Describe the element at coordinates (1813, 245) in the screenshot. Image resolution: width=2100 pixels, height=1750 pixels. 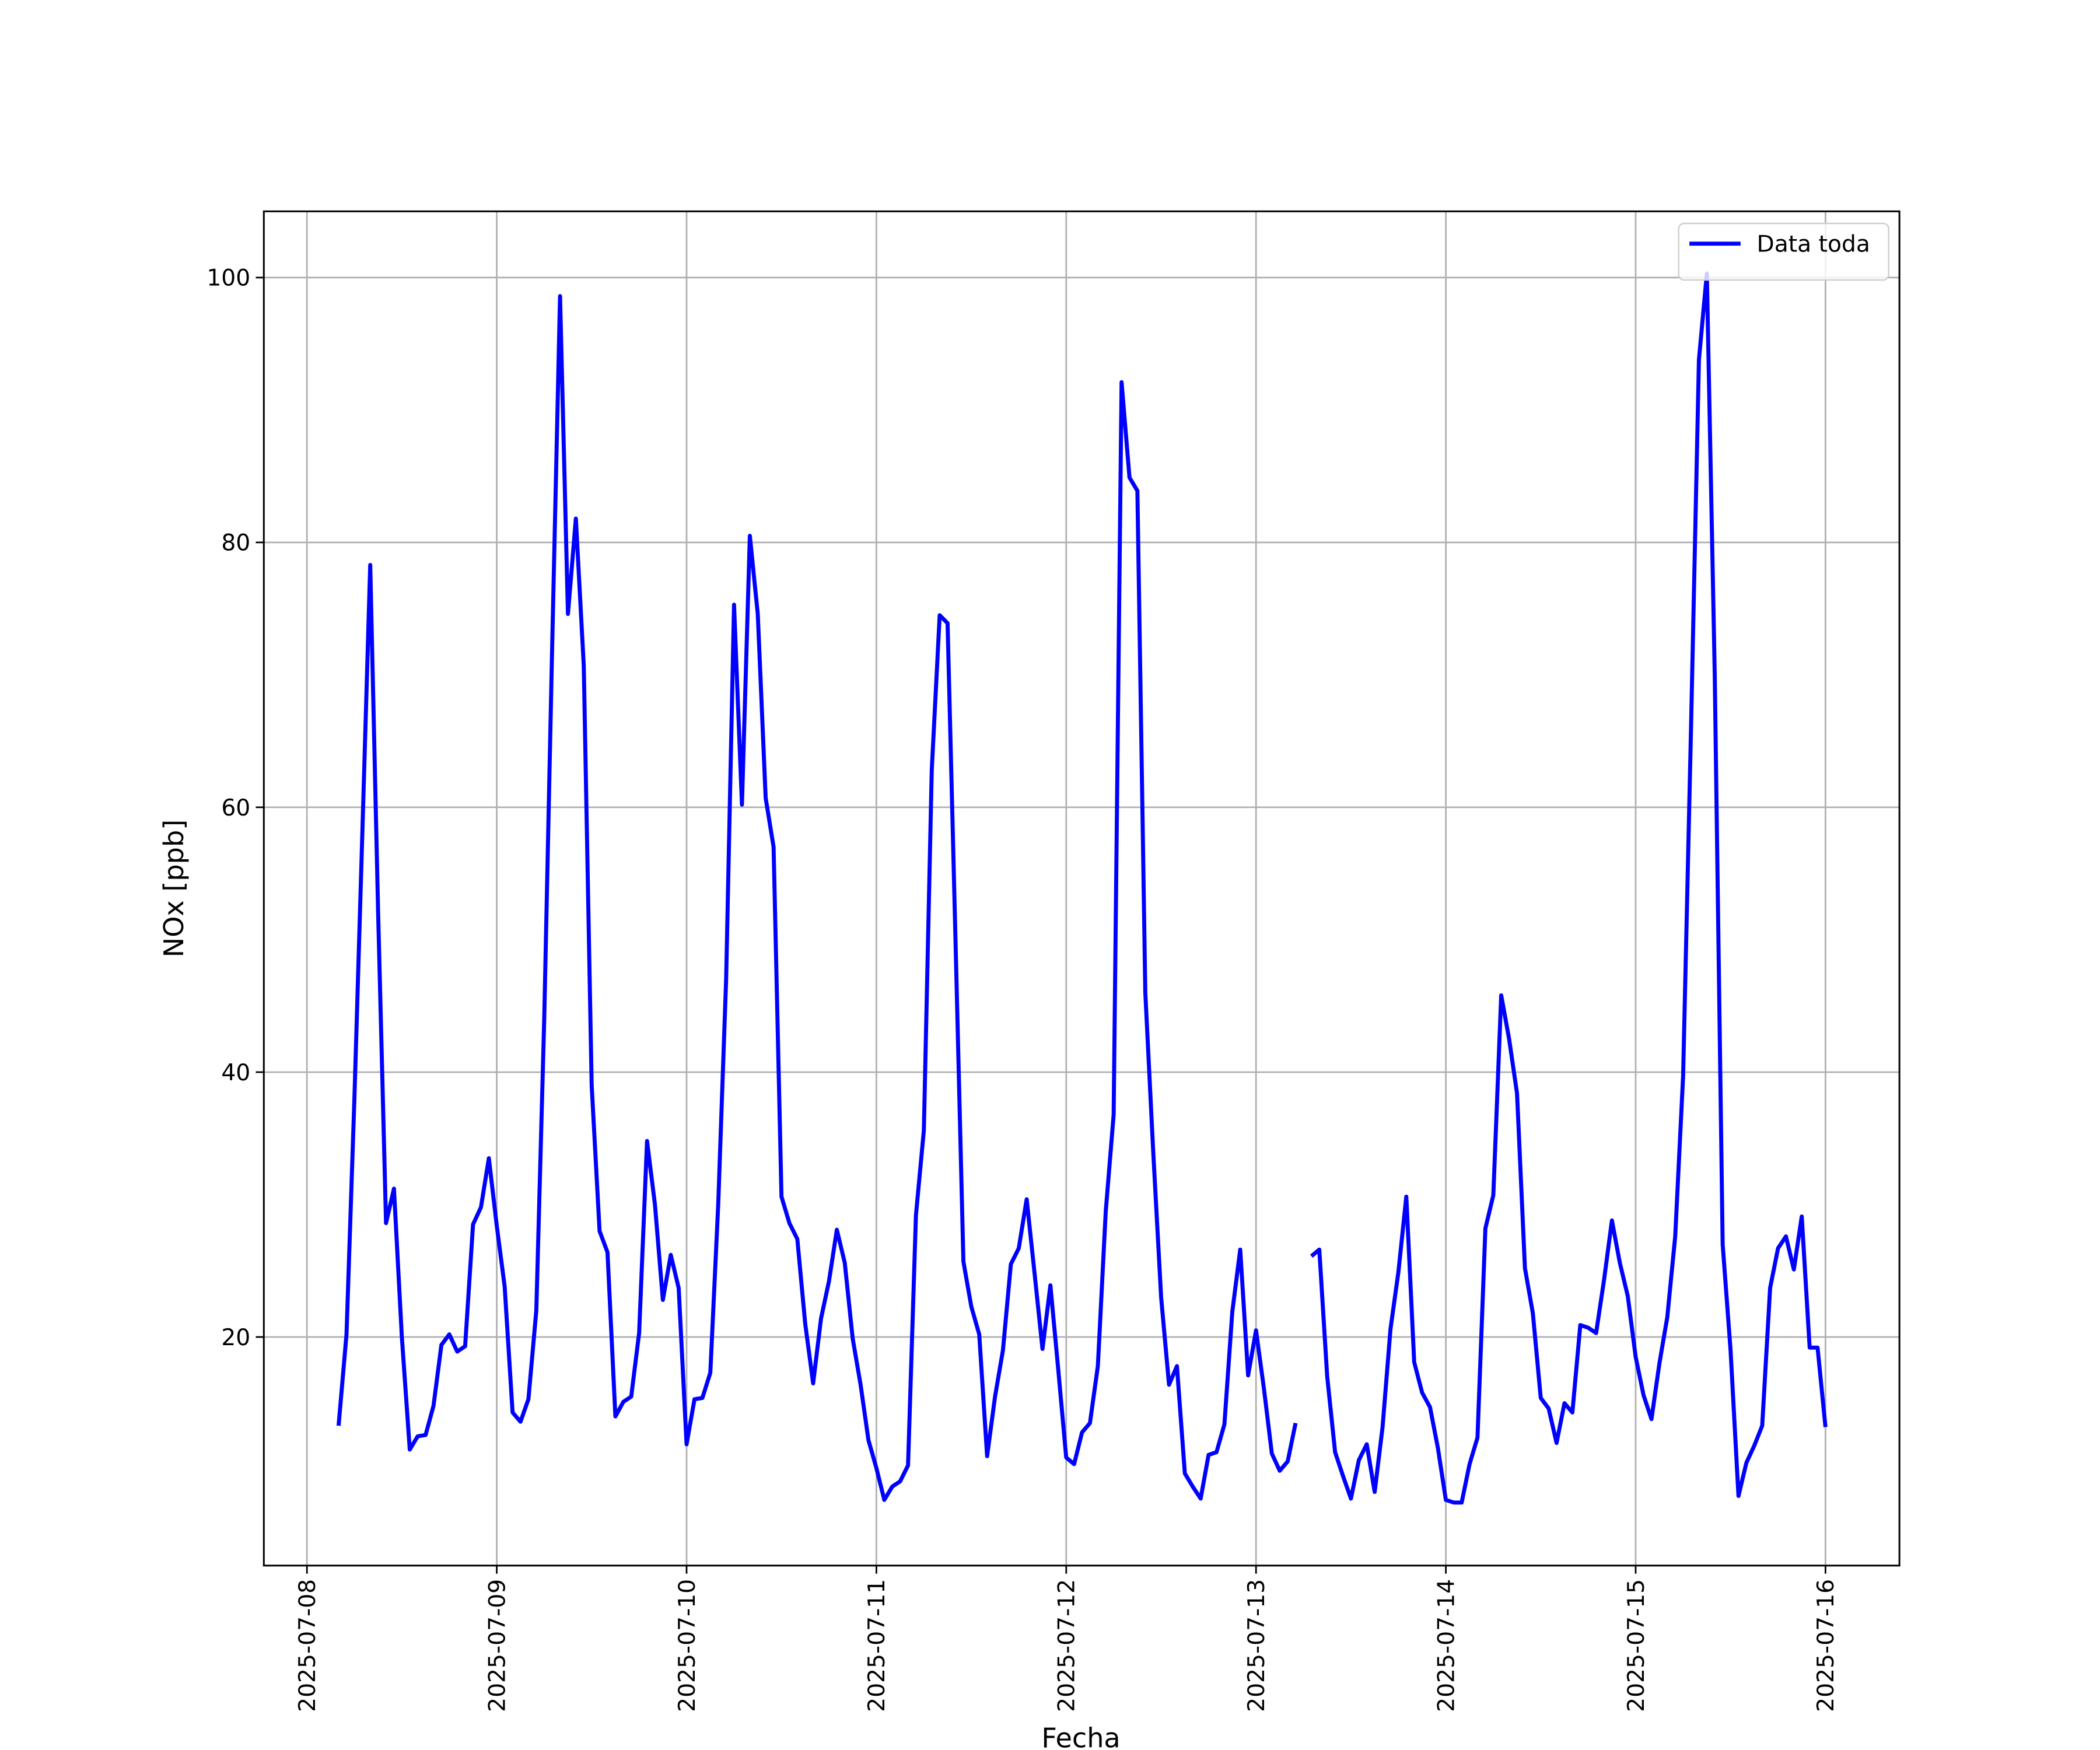
I see `legend-label: Data toda` at that location.